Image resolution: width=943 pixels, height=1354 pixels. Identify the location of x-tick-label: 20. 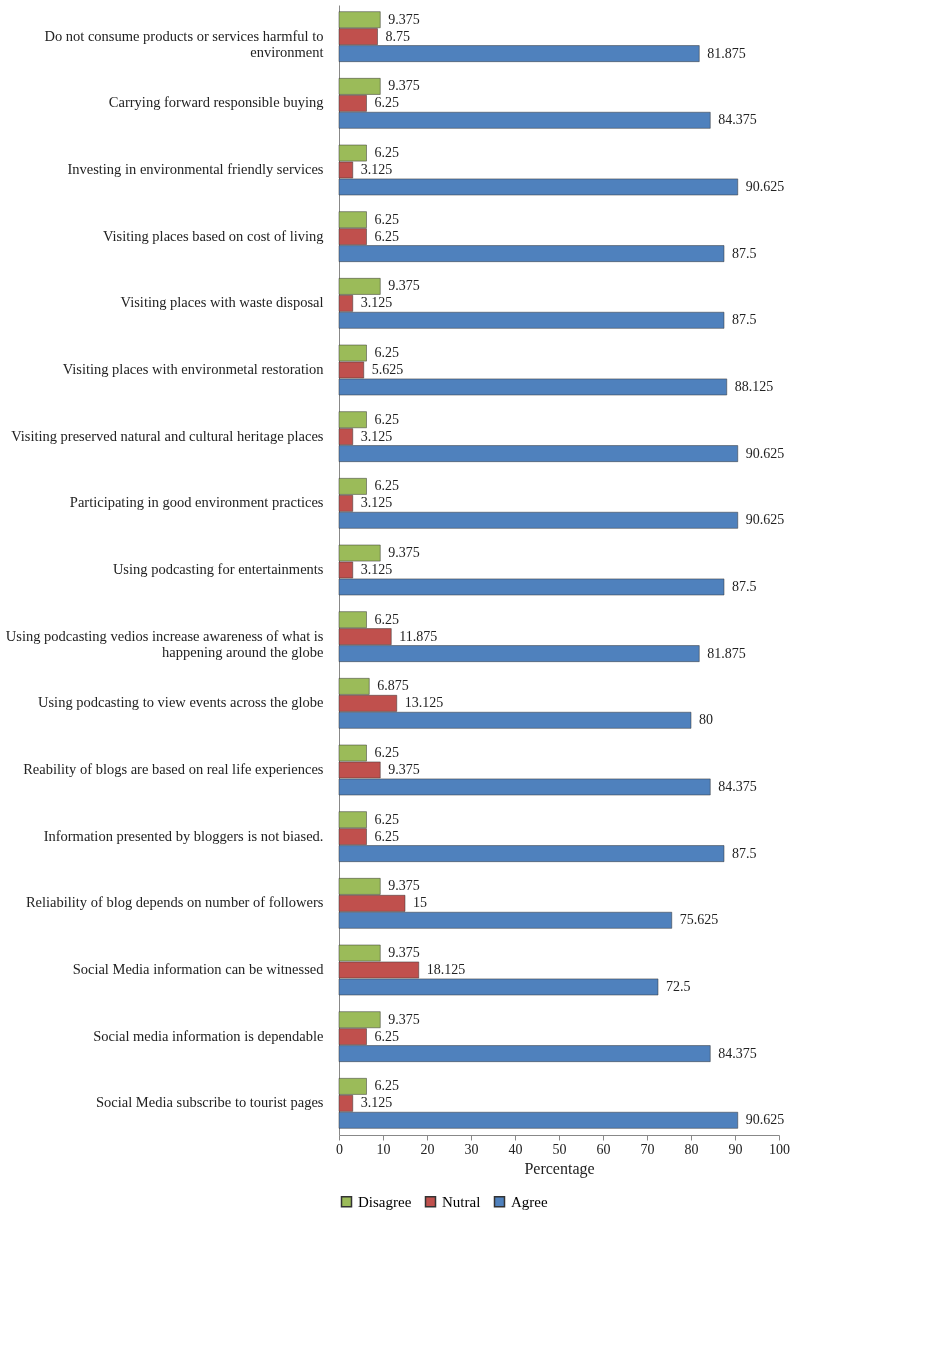
(427, 1149).